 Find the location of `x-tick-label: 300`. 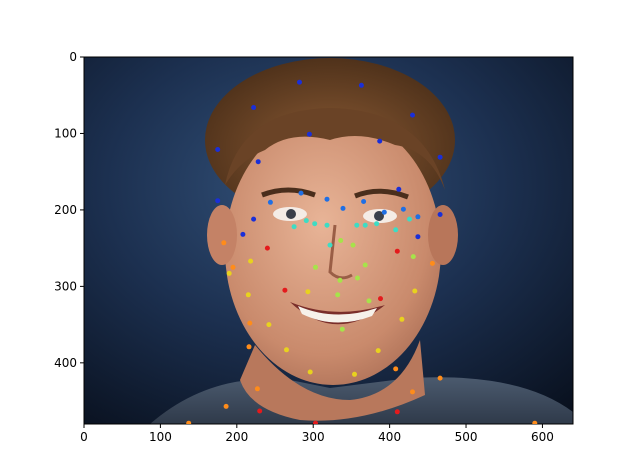

x-tick-label: 300 is located at coordinates (313, 437).